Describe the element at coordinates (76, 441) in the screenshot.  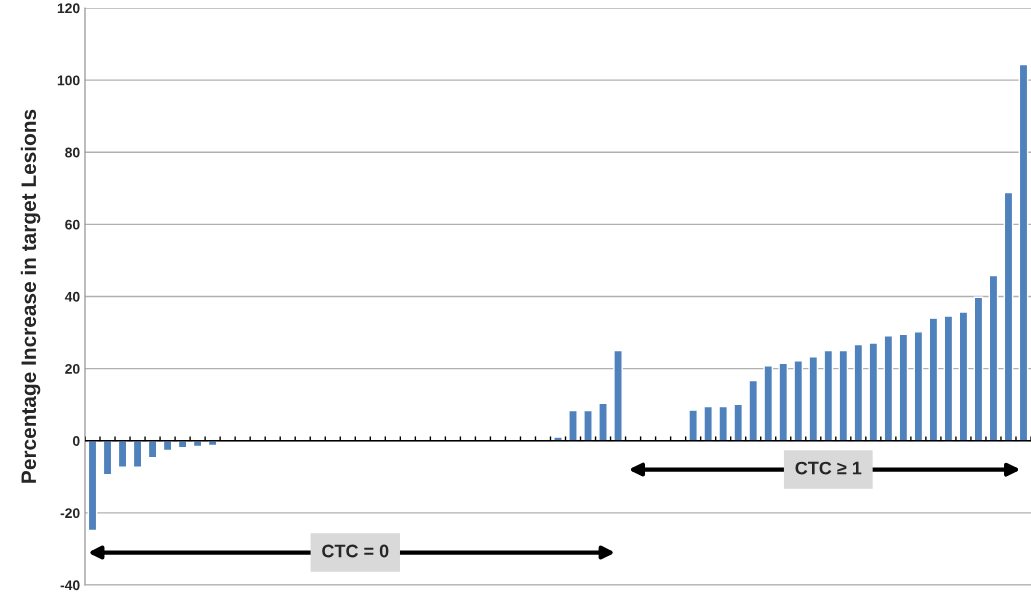
I see `y-tick-label: 0` at that location.